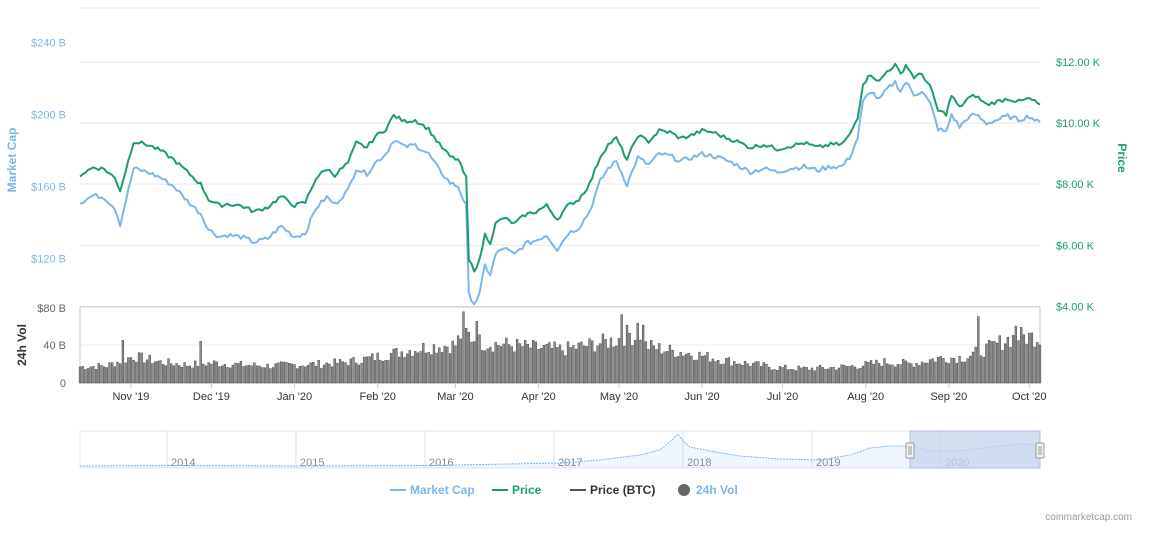  What do you see at coordinates (441, 463) in the screenshot?
I see `navigator-year-label: 2016` at bounding box center [441, 463].